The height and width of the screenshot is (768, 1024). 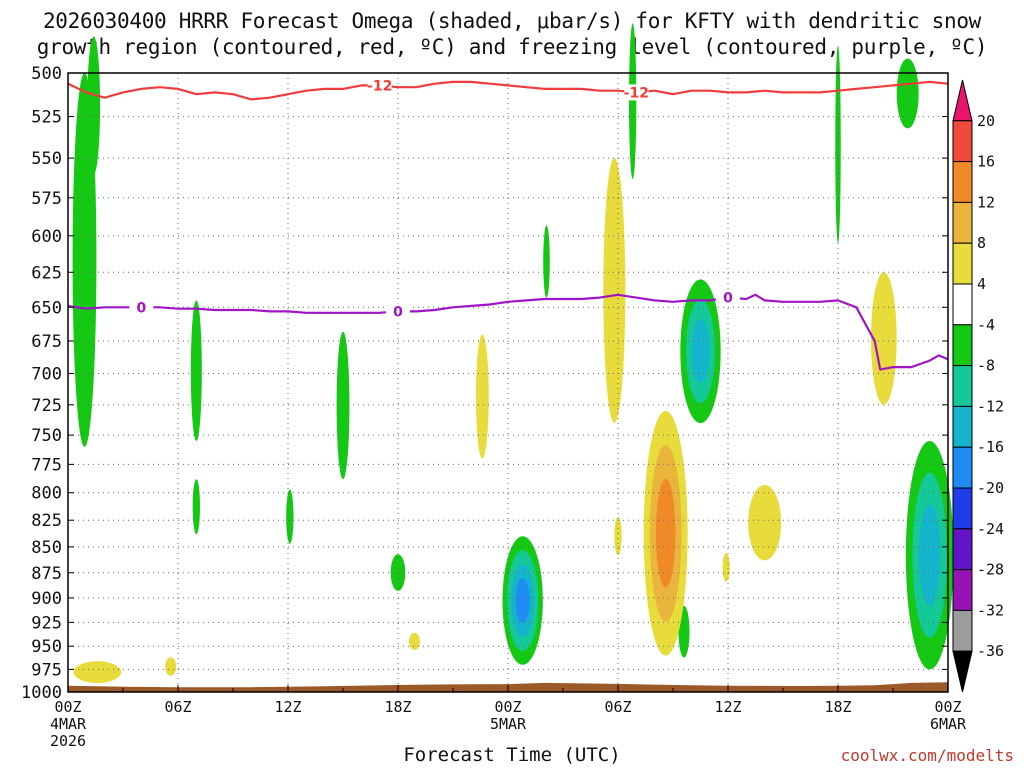 I want to click on y-tick-label: 925, so click(x=46, y=623).